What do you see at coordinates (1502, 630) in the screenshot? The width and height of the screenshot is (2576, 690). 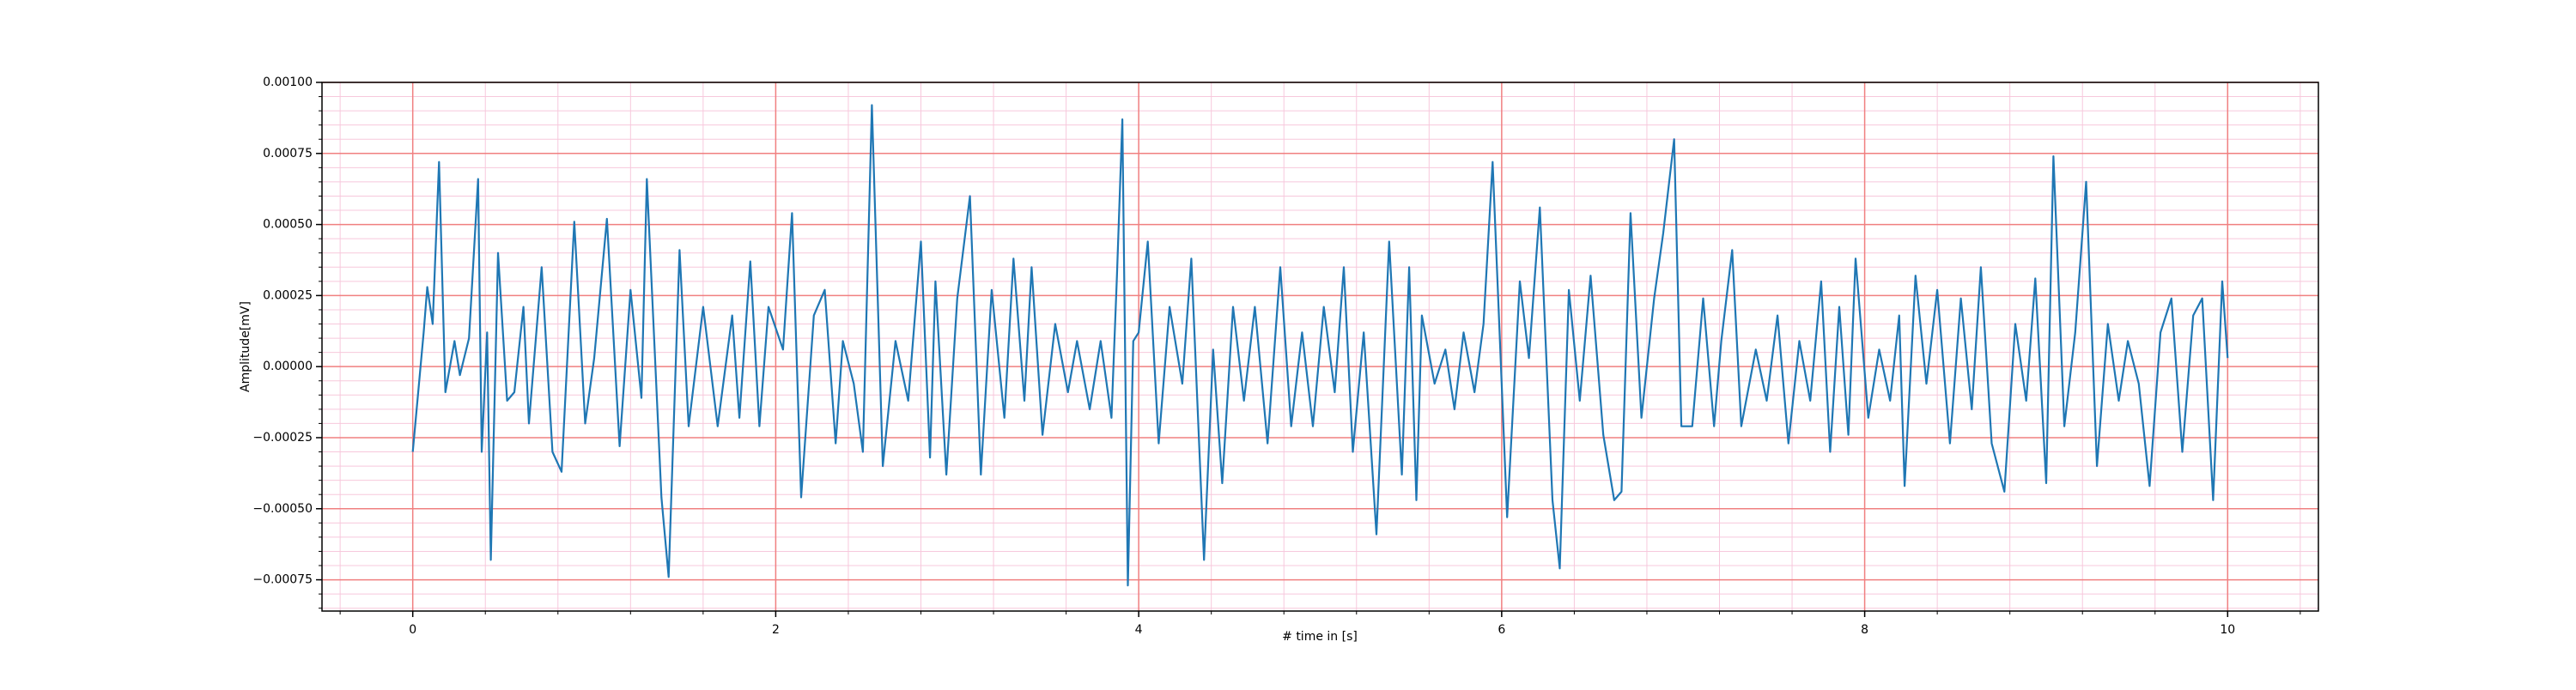 I see `x-tick-label: 6` at bounding box center [1502, 630].